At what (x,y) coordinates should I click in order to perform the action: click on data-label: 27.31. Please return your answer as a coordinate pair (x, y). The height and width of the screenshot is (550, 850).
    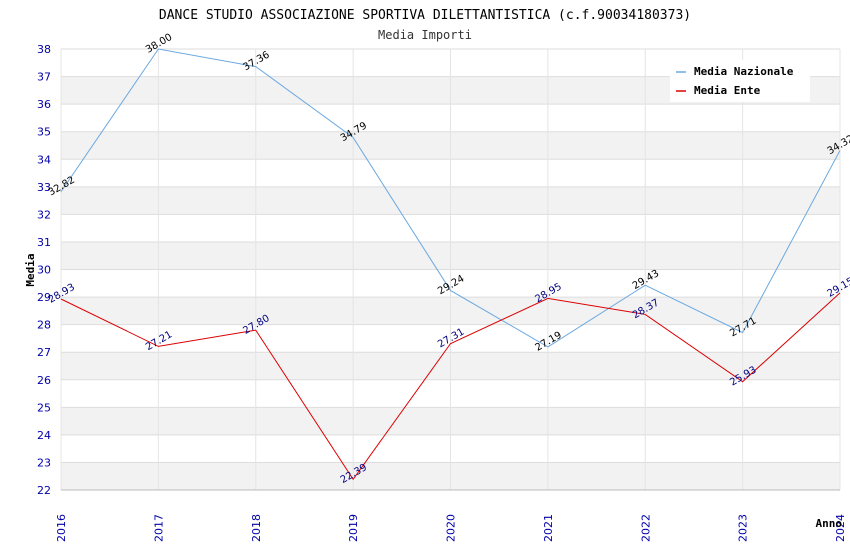
    Looking at the image, I should click on (451, 339).